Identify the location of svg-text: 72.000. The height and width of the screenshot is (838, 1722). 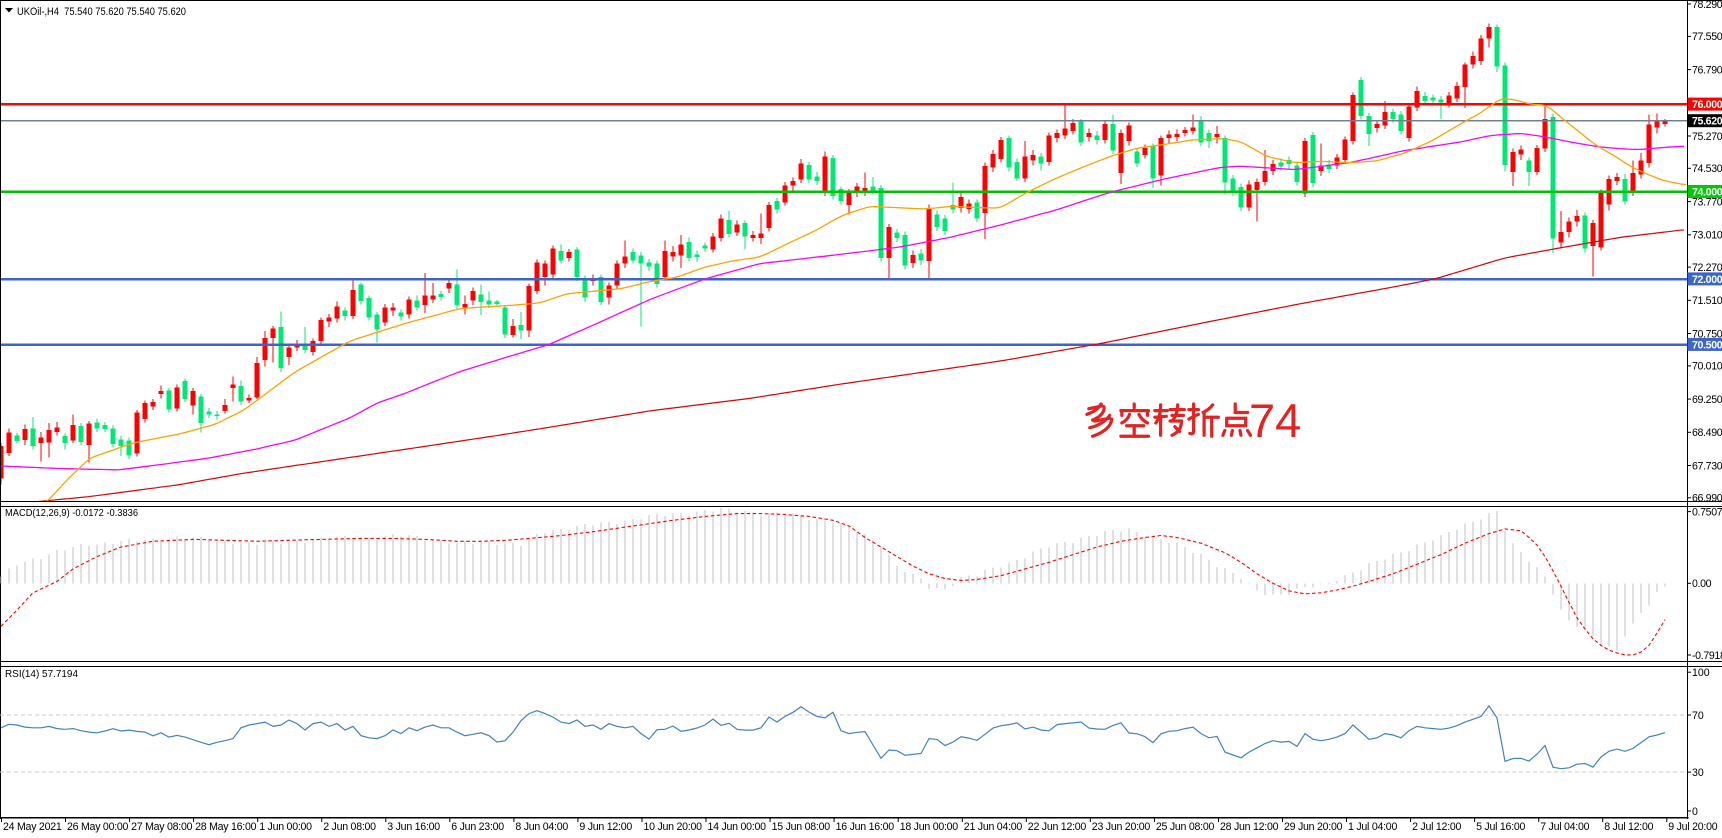
(1707, 280).